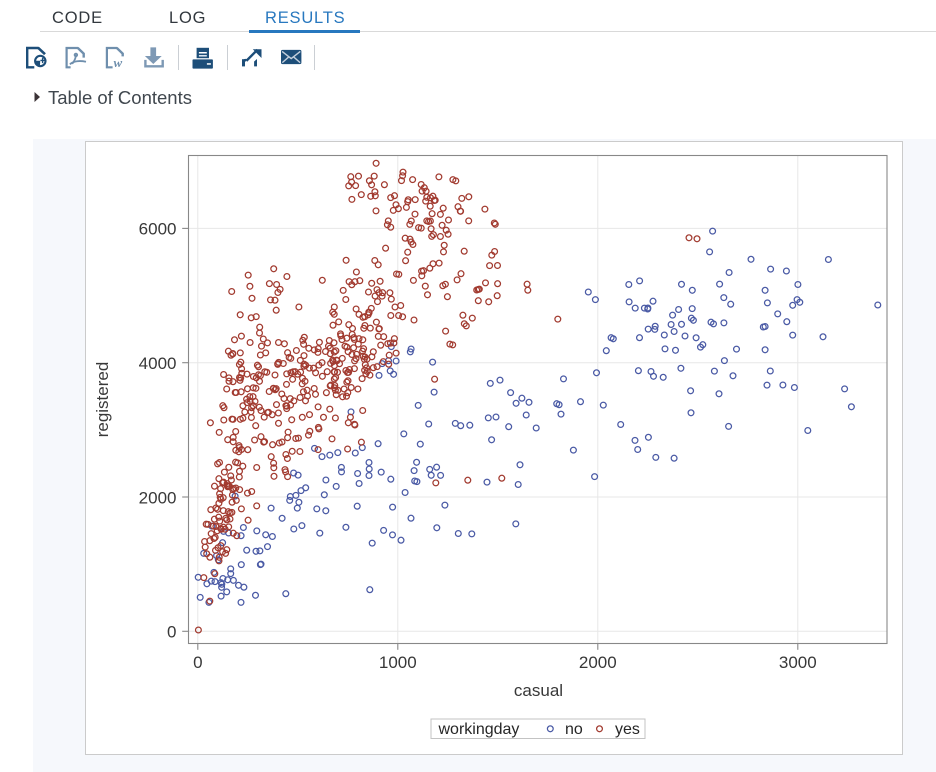 The height and width of the screenshot is (772, 936). I want to click on svg-text: 6000, so click(158, 229).